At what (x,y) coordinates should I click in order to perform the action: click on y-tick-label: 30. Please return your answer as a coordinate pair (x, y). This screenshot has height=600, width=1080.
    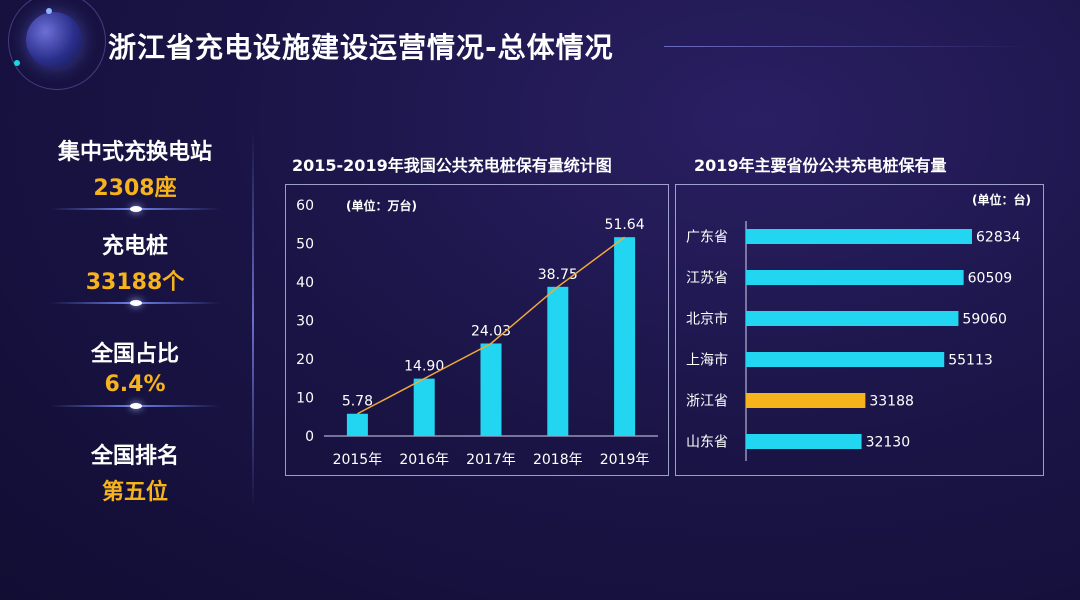
    Looking at the image, I should click on (305, 322).